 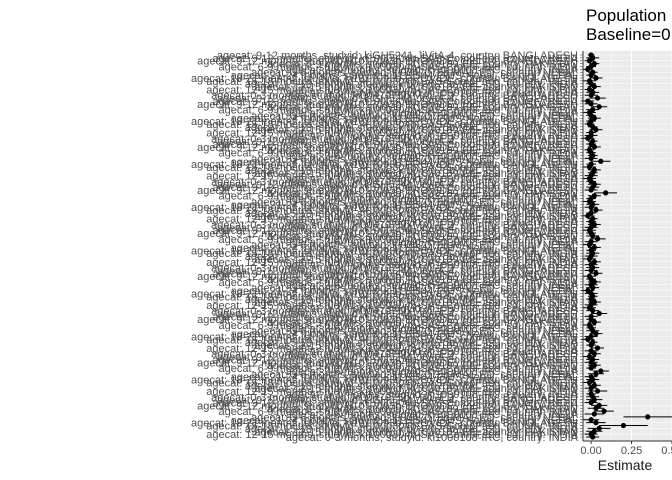 What do you see at coordinates (625, 465) in the screenshot?
I see `x-axis-title: Estimate` at bounding box center [625, 465].